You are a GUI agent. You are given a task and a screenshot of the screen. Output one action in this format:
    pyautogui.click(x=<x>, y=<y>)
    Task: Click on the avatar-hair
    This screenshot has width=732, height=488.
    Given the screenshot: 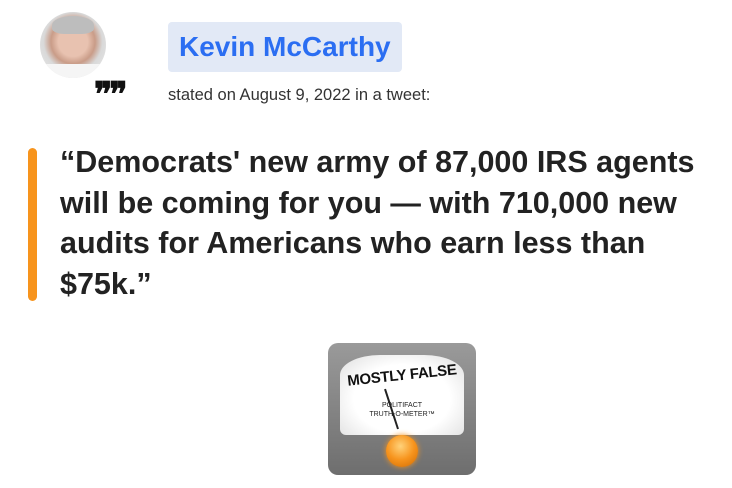 What is the action you would take?
    pyautogui.click(x=73, y=25)
    